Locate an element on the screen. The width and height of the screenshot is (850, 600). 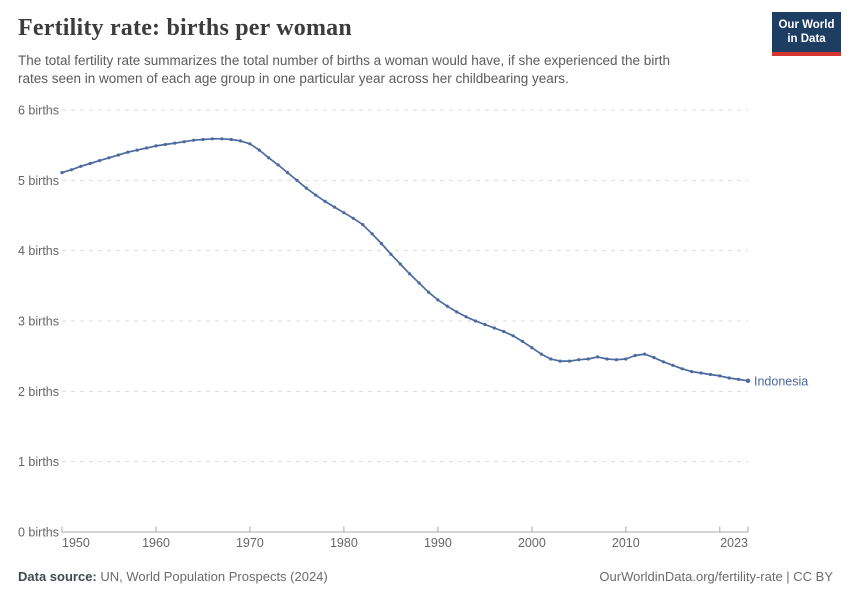
svg-text: 5 births is located at coordinates (38, 181).